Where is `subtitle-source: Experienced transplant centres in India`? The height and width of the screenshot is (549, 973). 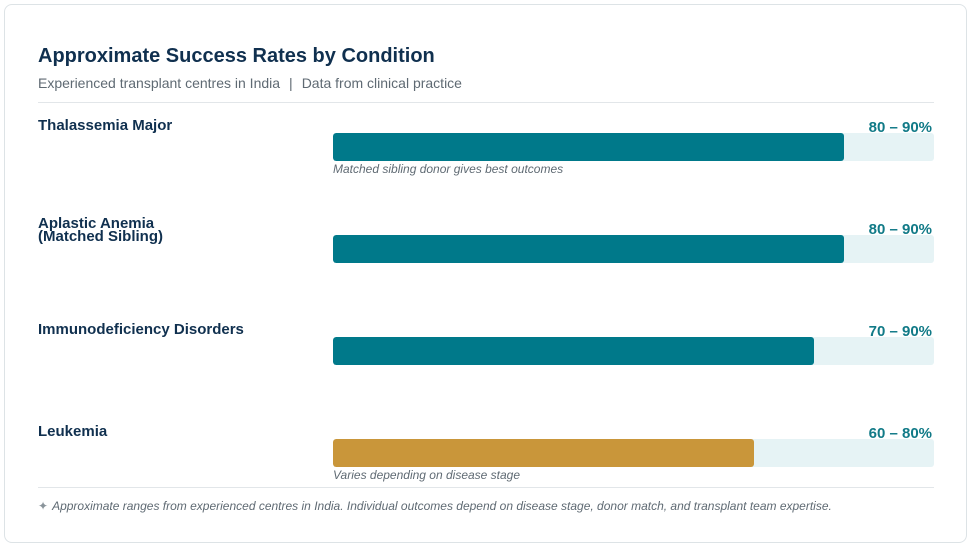
subtitle-source: Experienced transplant centres in India is located at coordinates (159, 83).